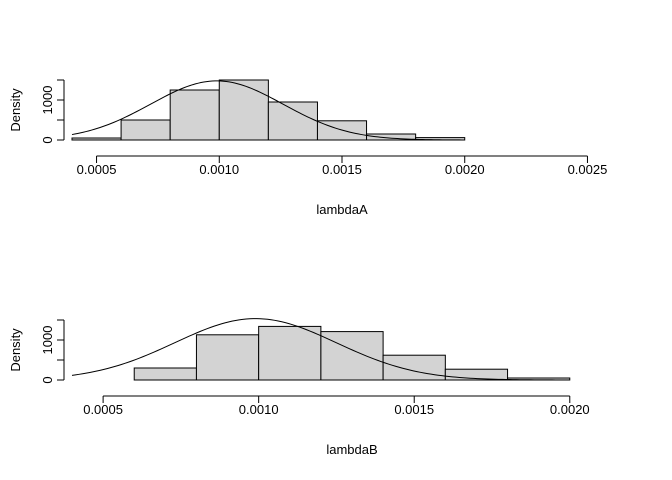  I want to click on x-tick-label: 0.0025, so click(588, 169).